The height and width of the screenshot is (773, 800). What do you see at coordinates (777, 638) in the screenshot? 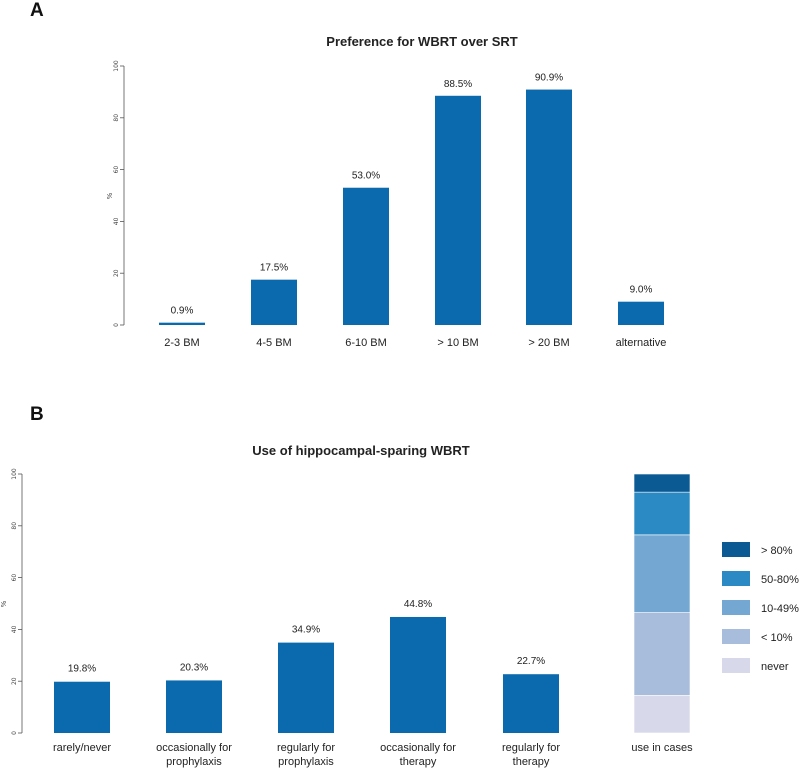
I see `legend-label-3: < 10%` at bounding box center [777, 638].